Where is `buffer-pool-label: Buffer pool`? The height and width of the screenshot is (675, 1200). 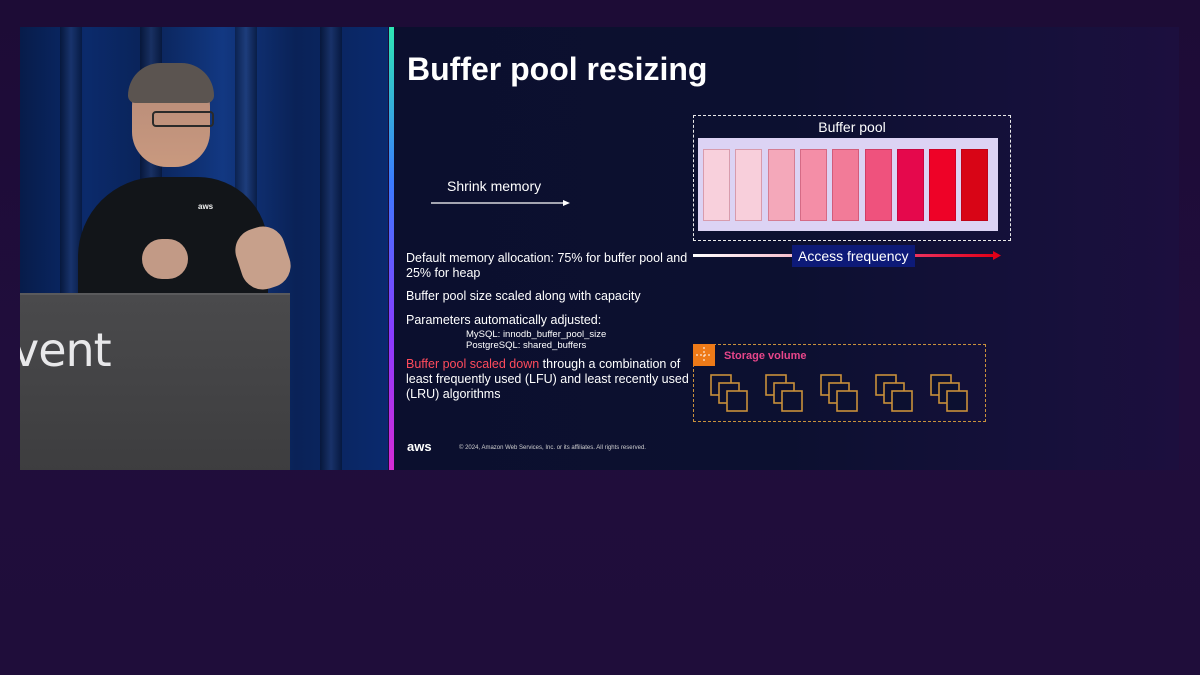
buffer-pool-label: Buffer pool is located at coordinates (852, 127).